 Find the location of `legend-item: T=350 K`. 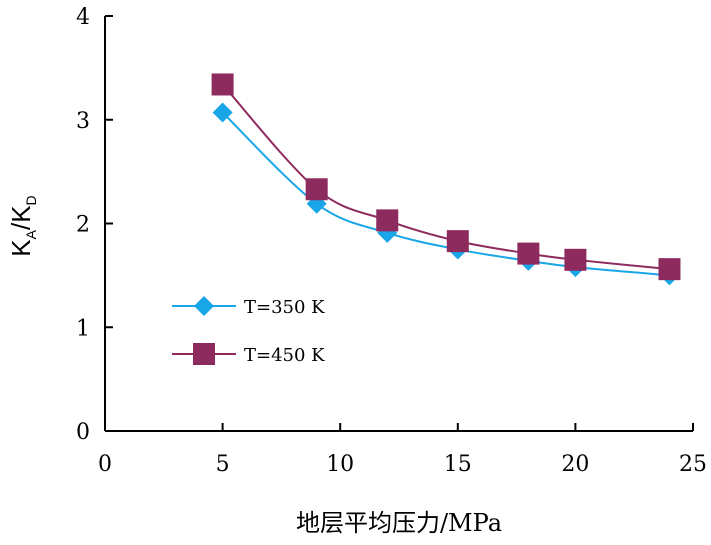

legend-item: T=350 K is located at coordinates (248, 307).